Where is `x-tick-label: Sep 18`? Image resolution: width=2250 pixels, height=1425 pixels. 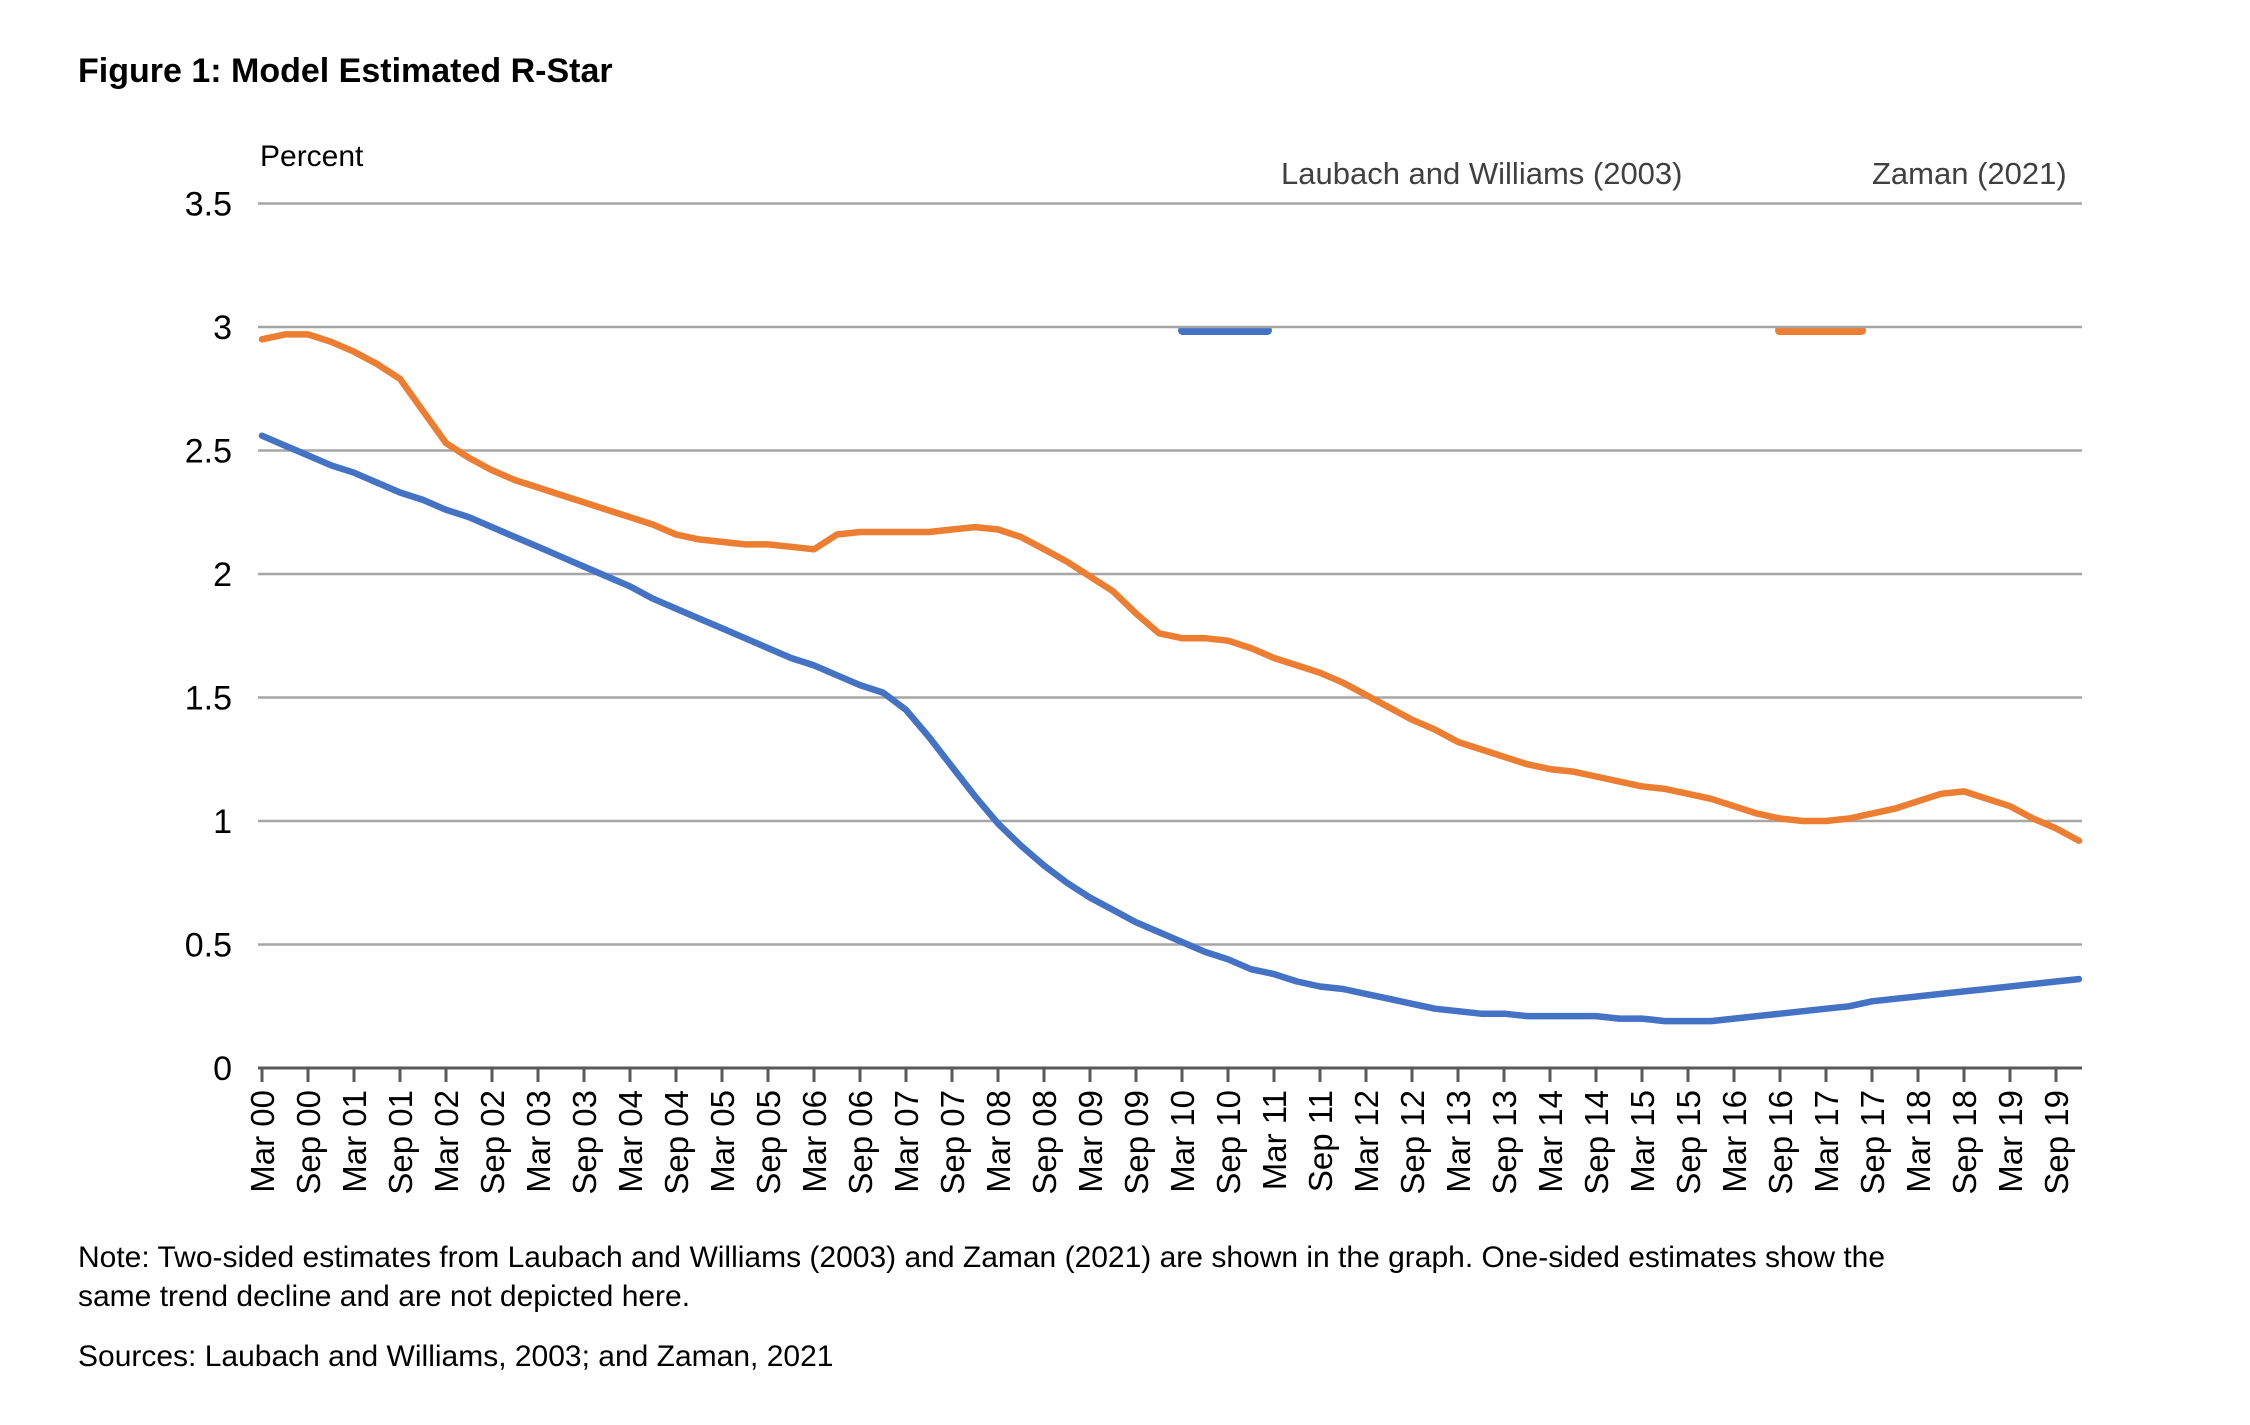
x-tick-label: Sep 18 is located at coordinates (1964, 1142).